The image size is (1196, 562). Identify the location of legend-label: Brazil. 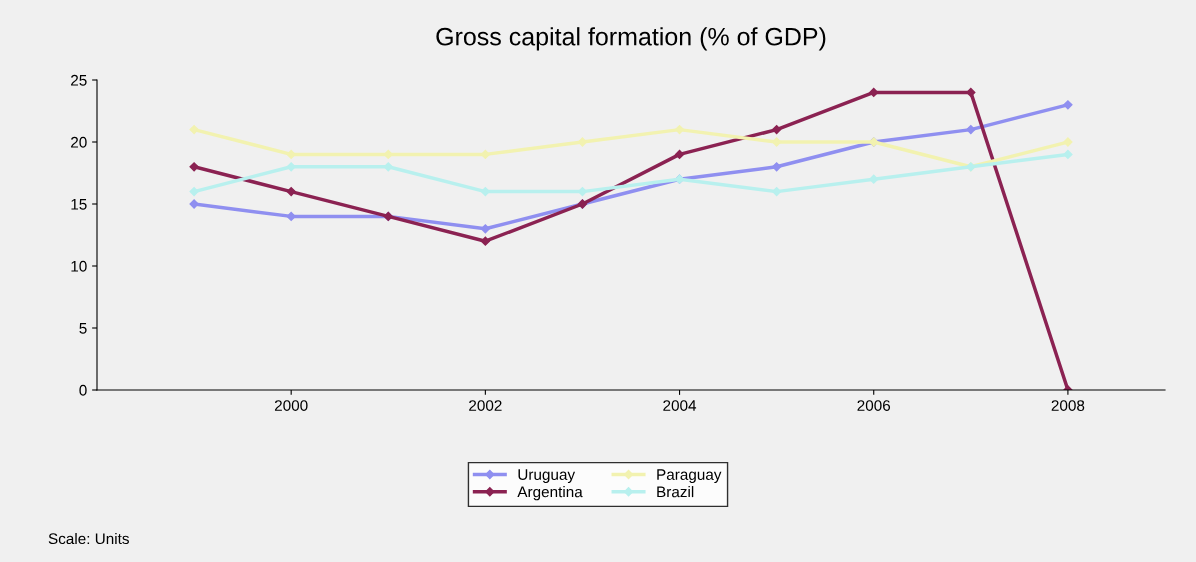
(675, 492).